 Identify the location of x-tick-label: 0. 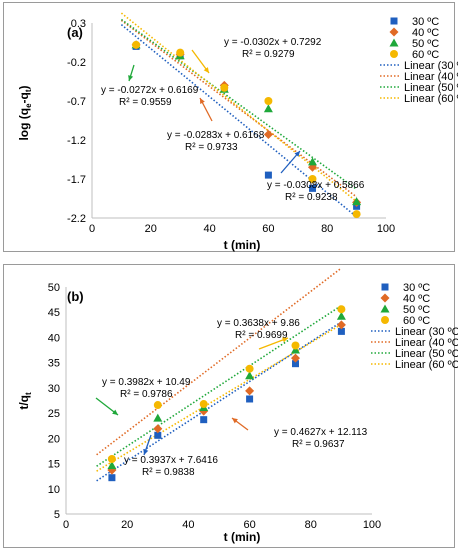
(92, 229).